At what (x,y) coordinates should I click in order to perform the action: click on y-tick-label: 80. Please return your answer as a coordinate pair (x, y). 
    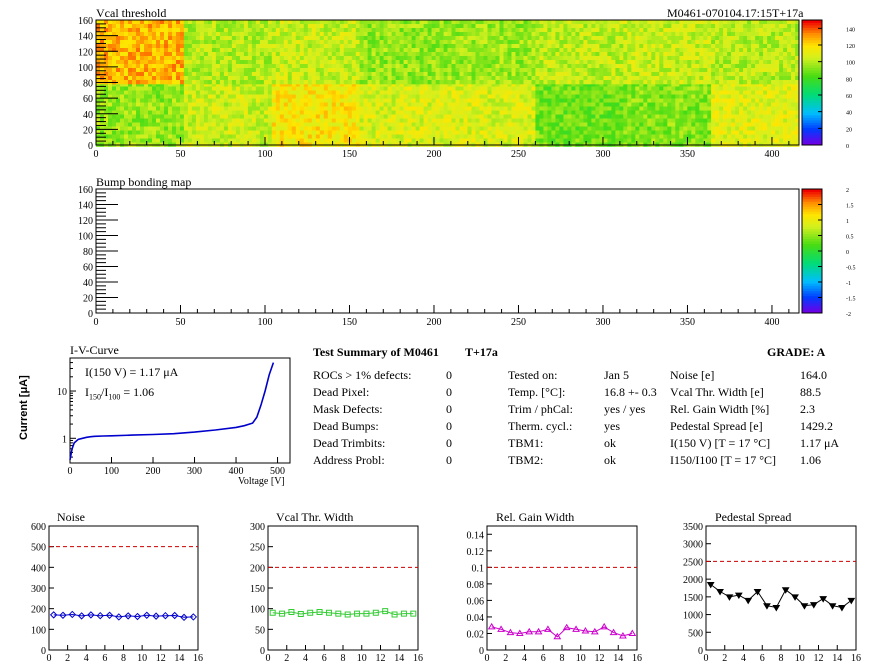
    Looking at the image, I should click on (88, 252).